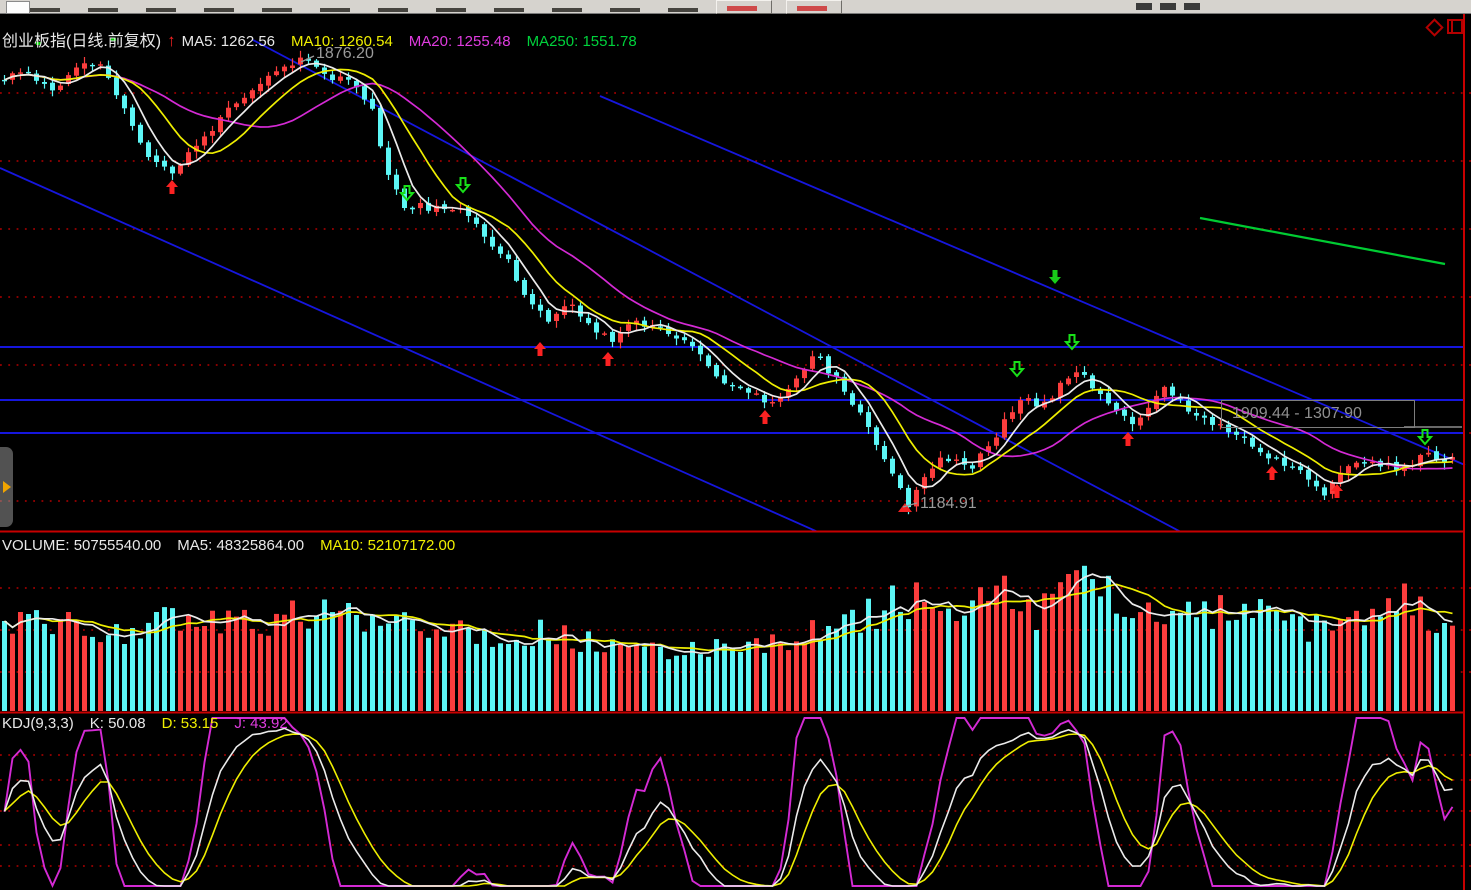  What do you see at coordinates (948, 503) in the screenshot?
I see `low-price-label: 1184.91` at bounding box center [948, 503].